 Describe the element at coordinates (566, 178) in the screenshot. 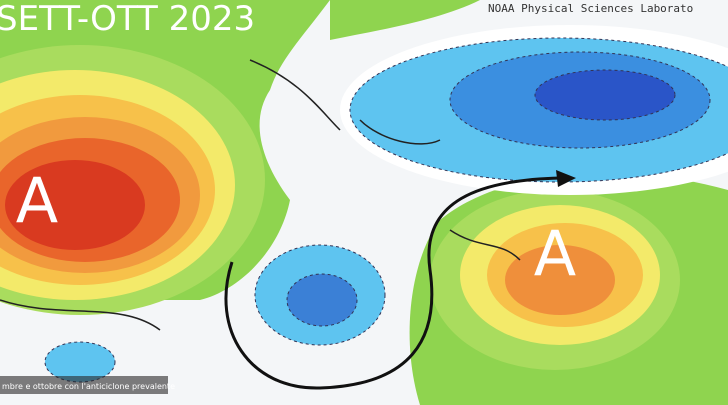

I see `arrow-head` at that location.